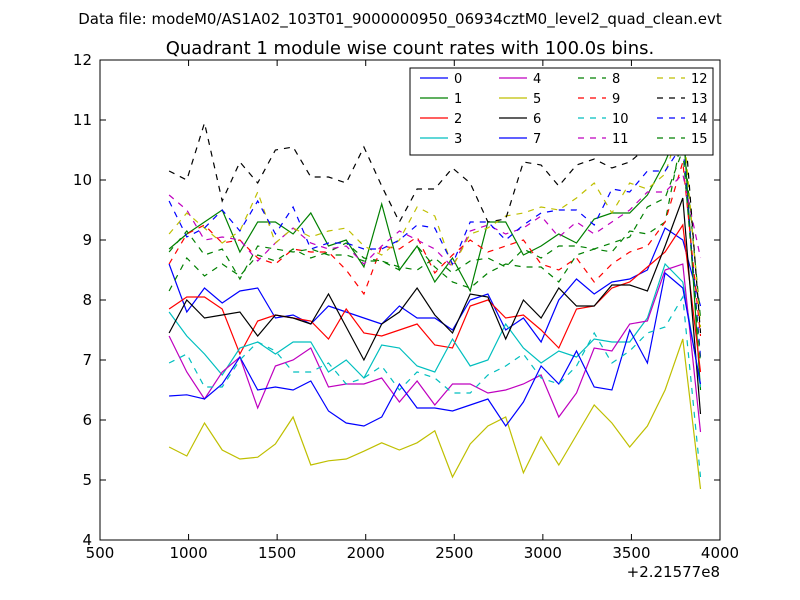  I want to click on x-tick-label: 2000, so click(366, 553).